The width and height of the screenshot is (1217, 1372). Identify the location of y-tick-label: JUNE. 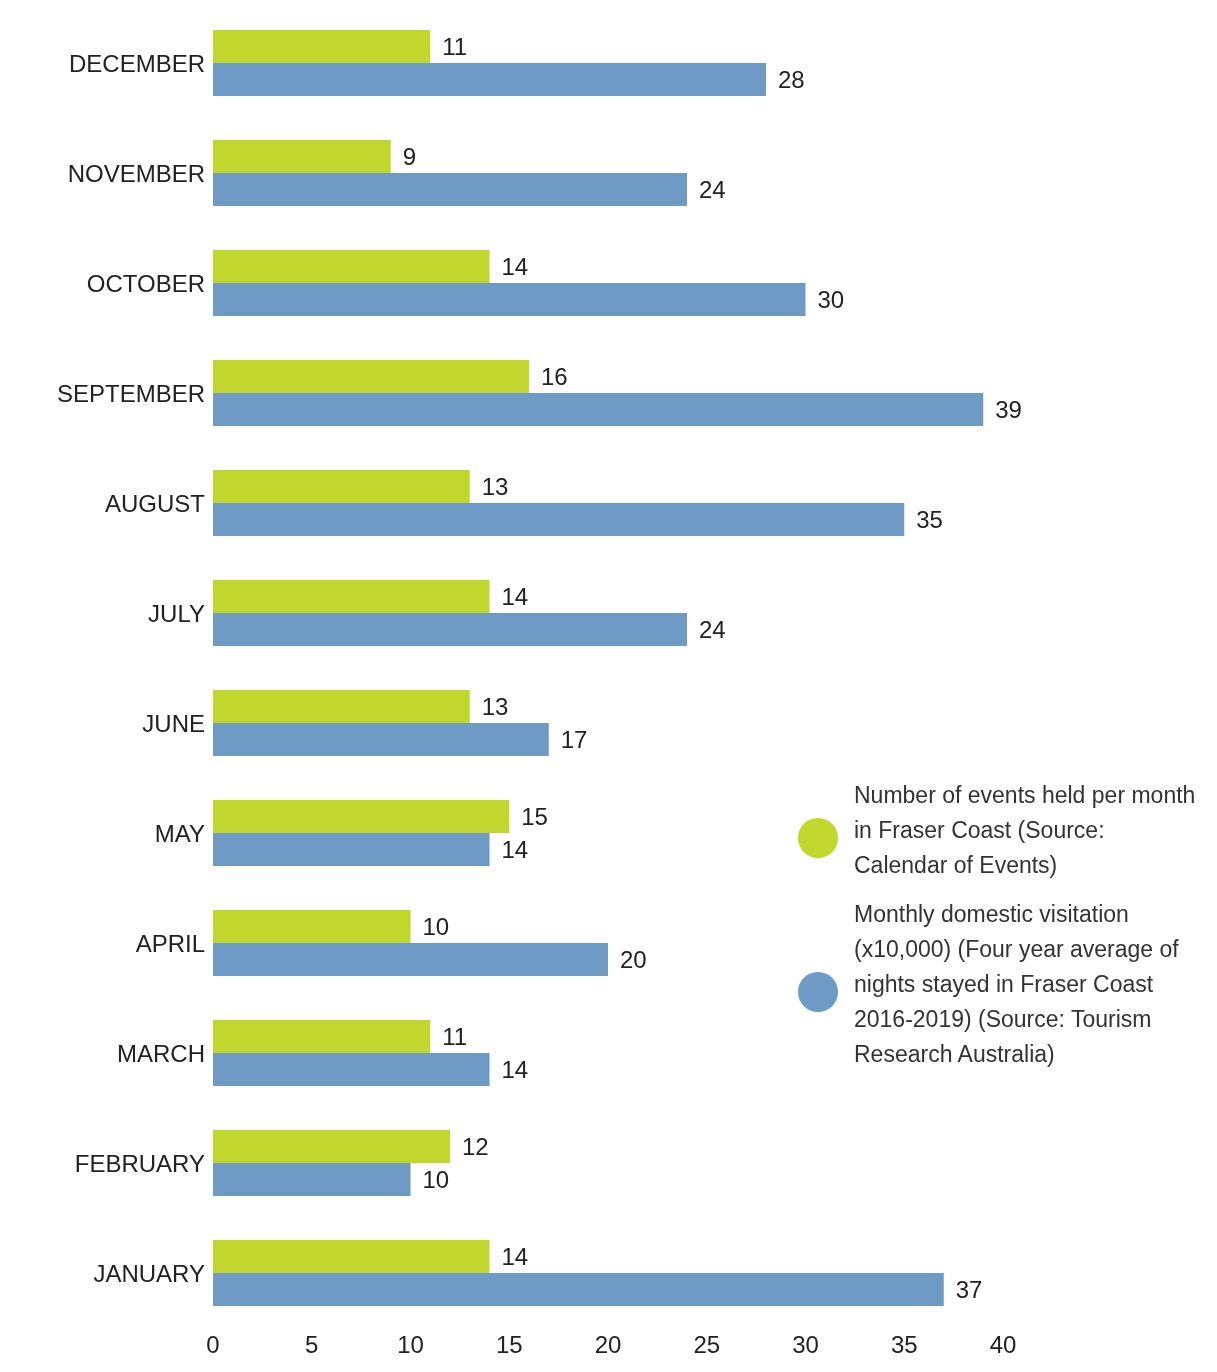
(173, 723).